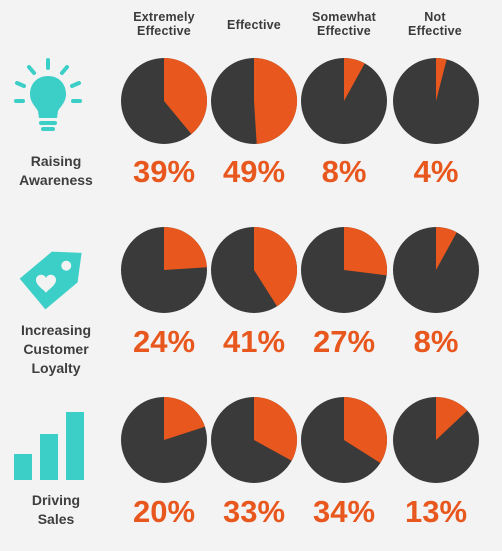 The width and height of the screenshot is (502, 551). What do you see at coordinates (344, 17) in the screenshot?
I see `column-header-line: Somewhat` at bounding box center [344, 17].